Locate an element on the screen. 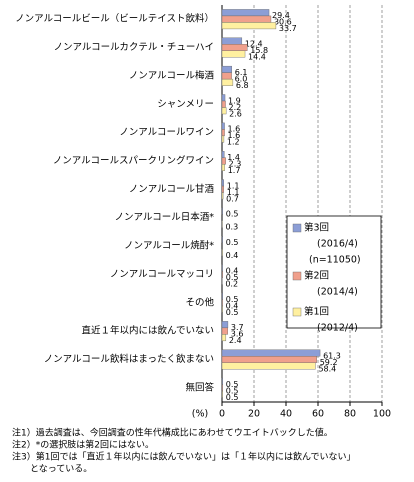  category-label: 直近１年以内には飲んでいない is located at coordinates (147, 331).